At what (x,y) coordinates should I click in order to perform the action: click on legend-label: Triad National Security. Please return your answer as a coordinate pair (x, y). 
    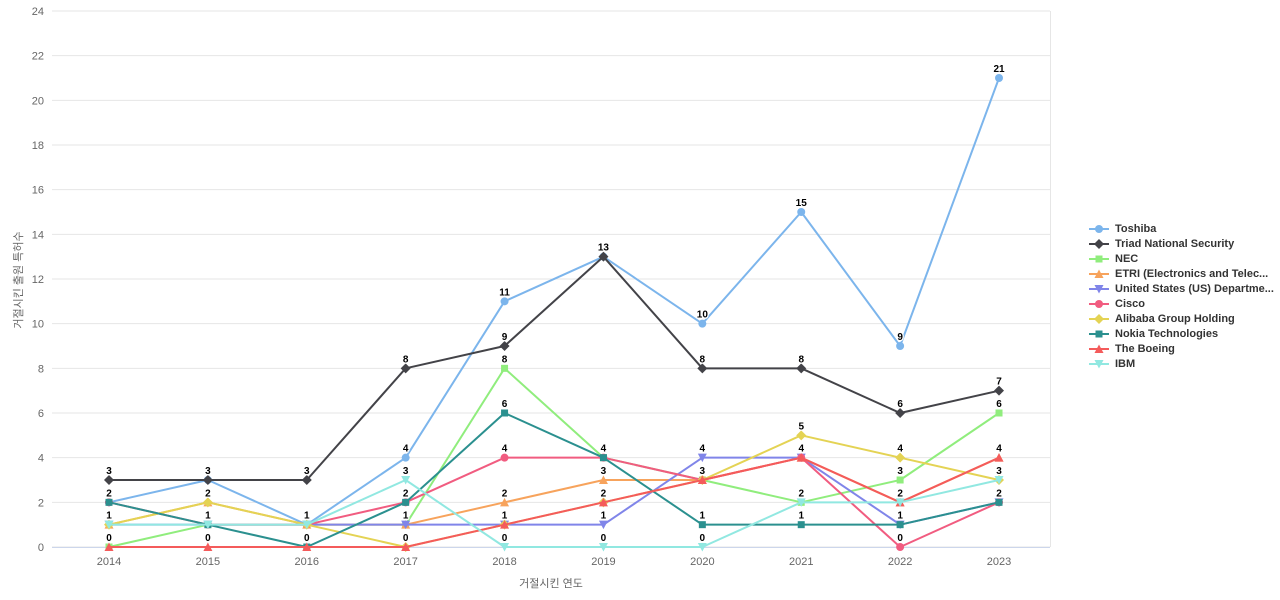
    Looking at the image, I should click on (1175, 244).